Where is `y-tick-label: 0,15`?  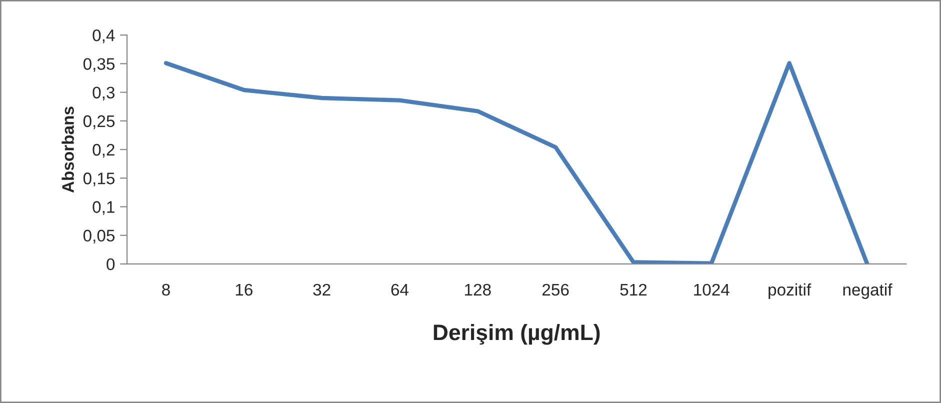 y-tick-label: 0,15 is located at coordinates (99, 179).